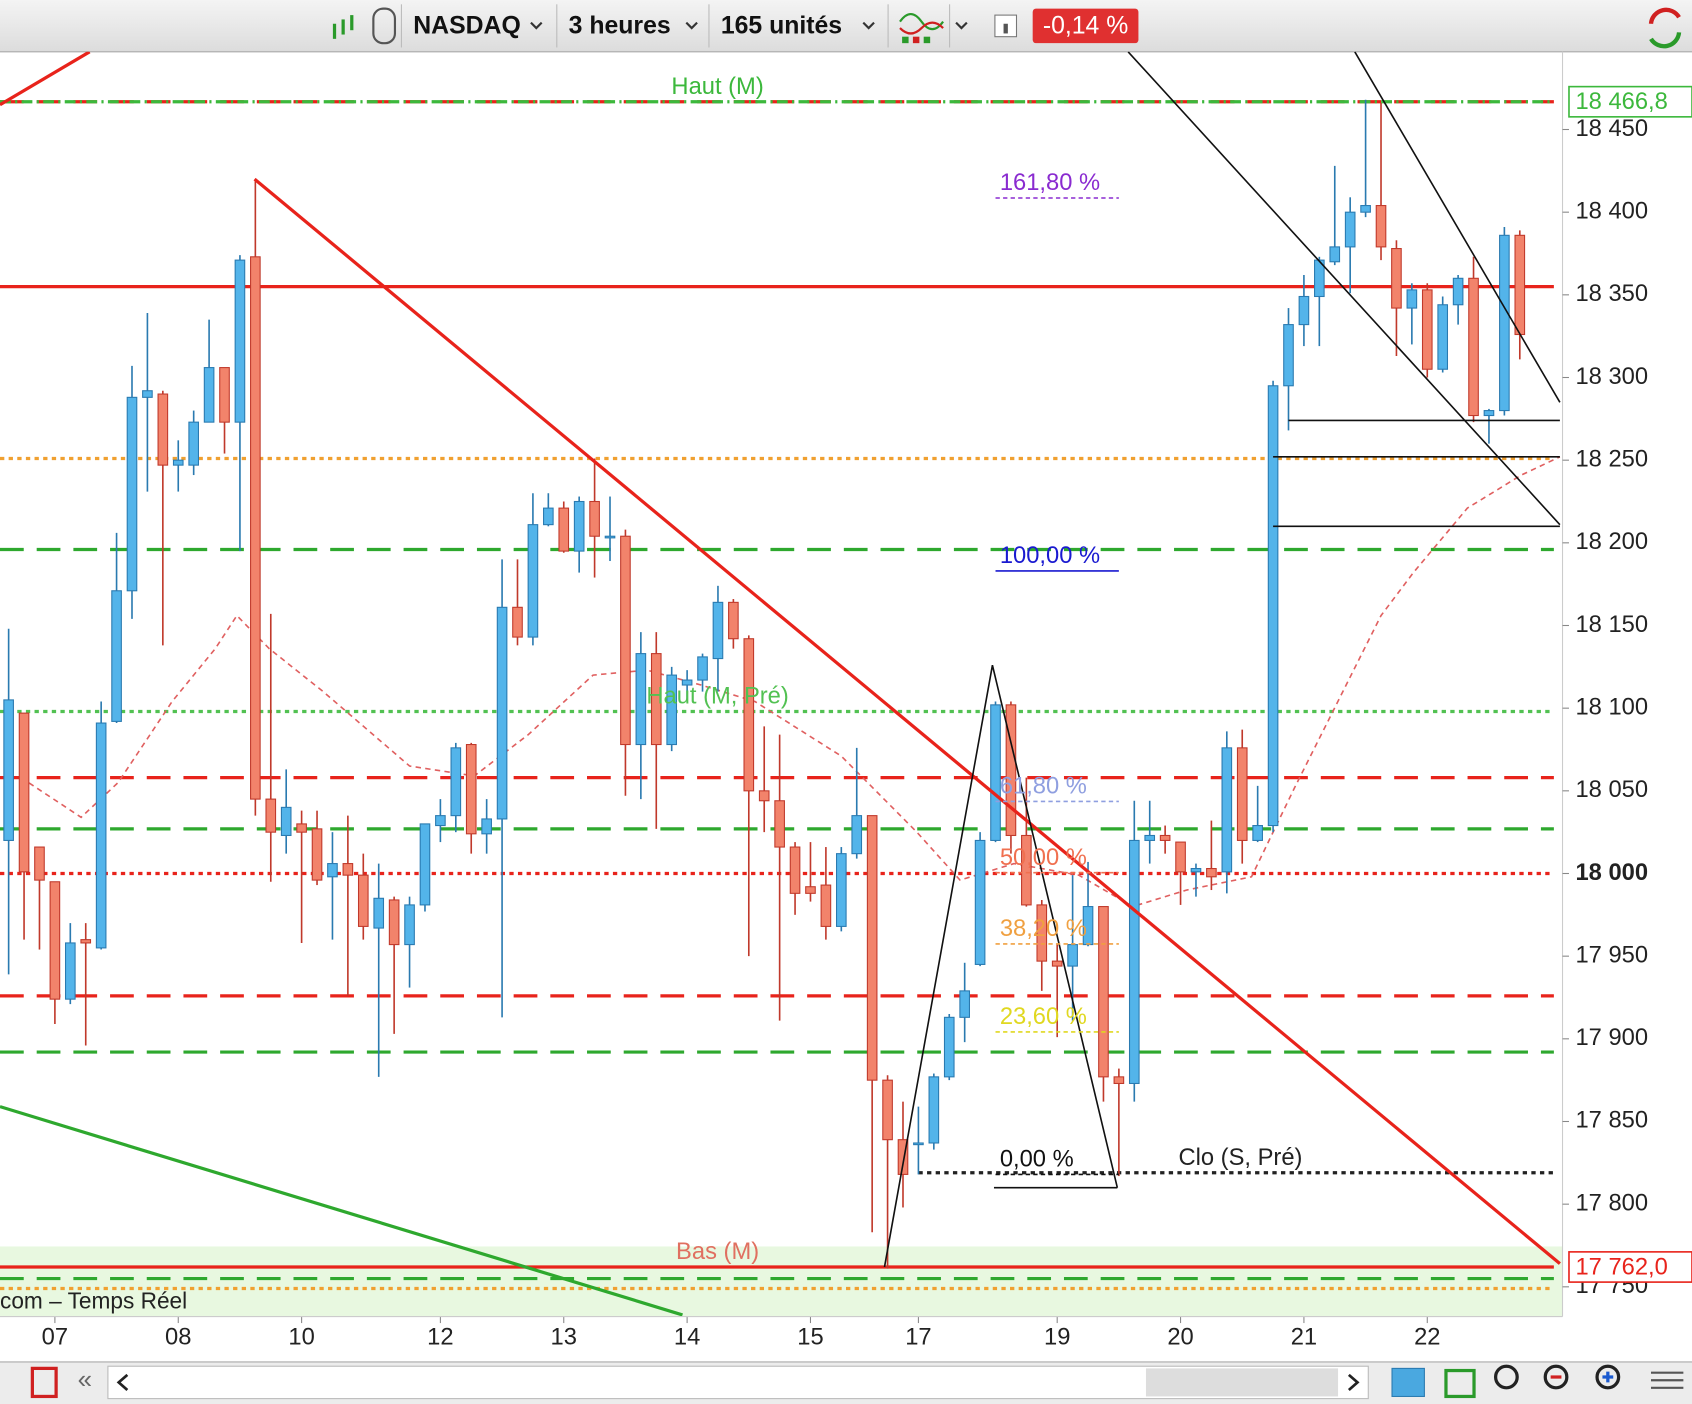 The image size is (1692, 1404). I want to click on fib-label: 61,80 %, so click(1043, 787).